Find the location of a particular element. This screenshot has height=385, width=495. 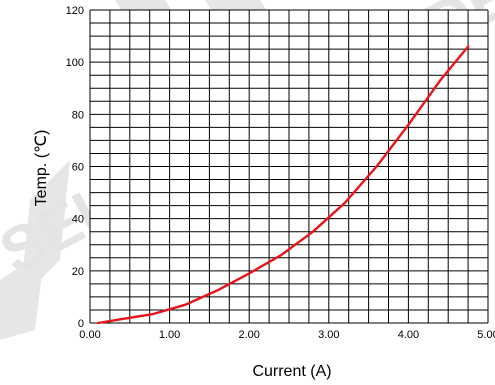

watermark-stripe is located at coordinates (22, 295).